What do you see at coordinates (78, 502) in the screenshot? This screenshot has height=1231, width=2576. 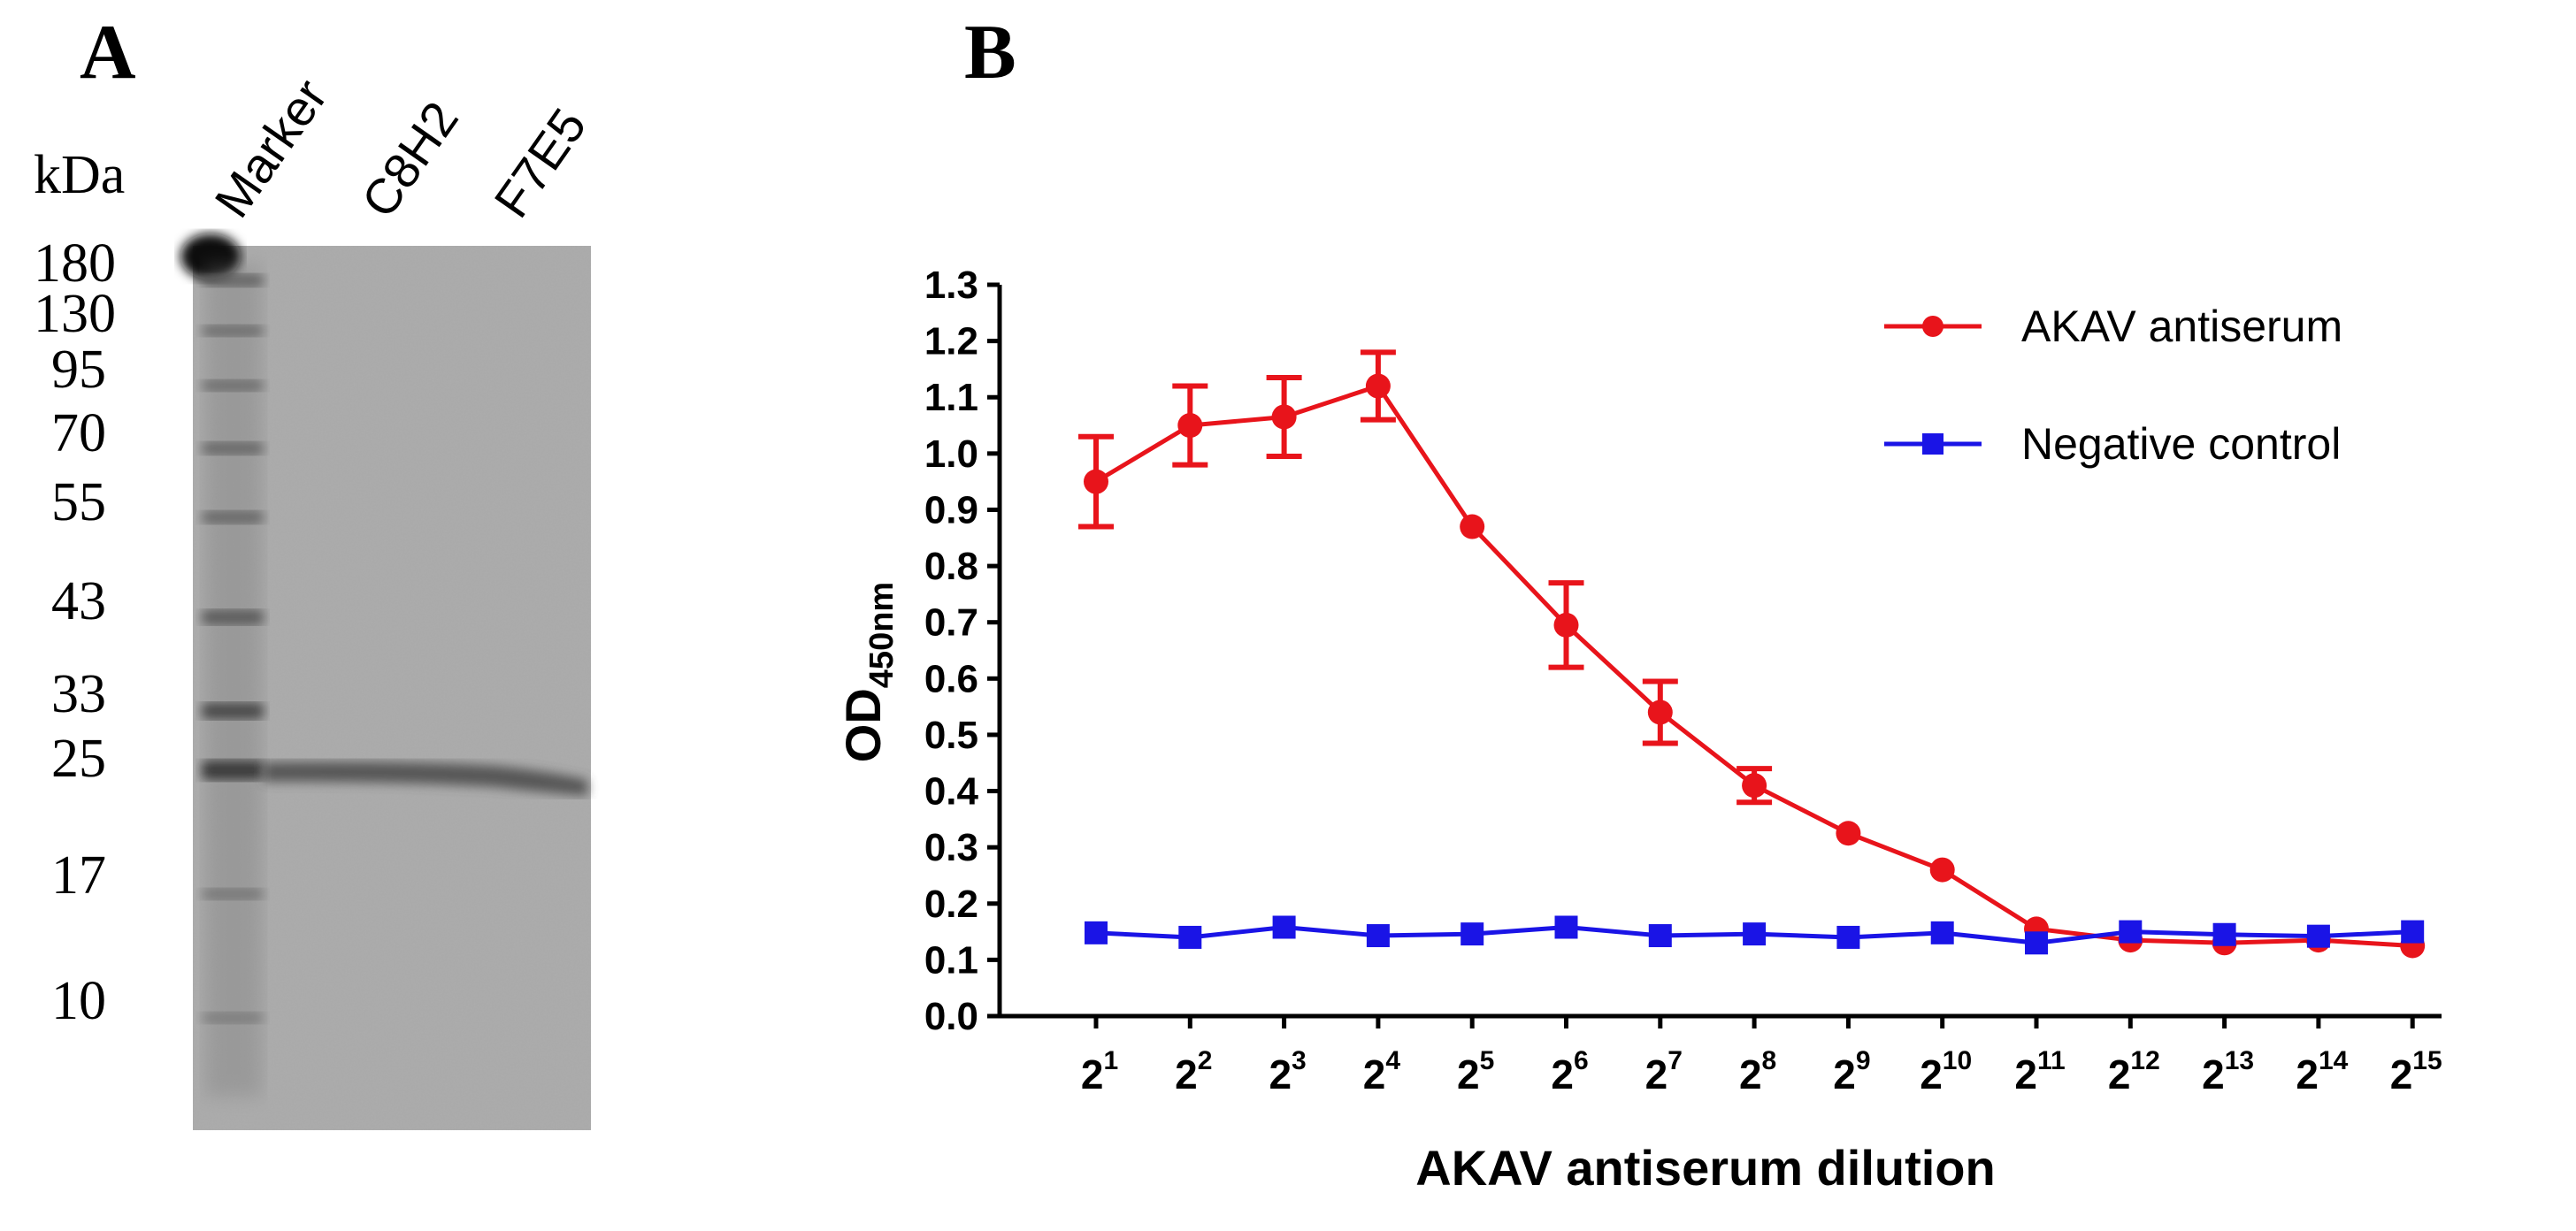 I see `mw-label-55: 55` at bounding box center [78, 502].